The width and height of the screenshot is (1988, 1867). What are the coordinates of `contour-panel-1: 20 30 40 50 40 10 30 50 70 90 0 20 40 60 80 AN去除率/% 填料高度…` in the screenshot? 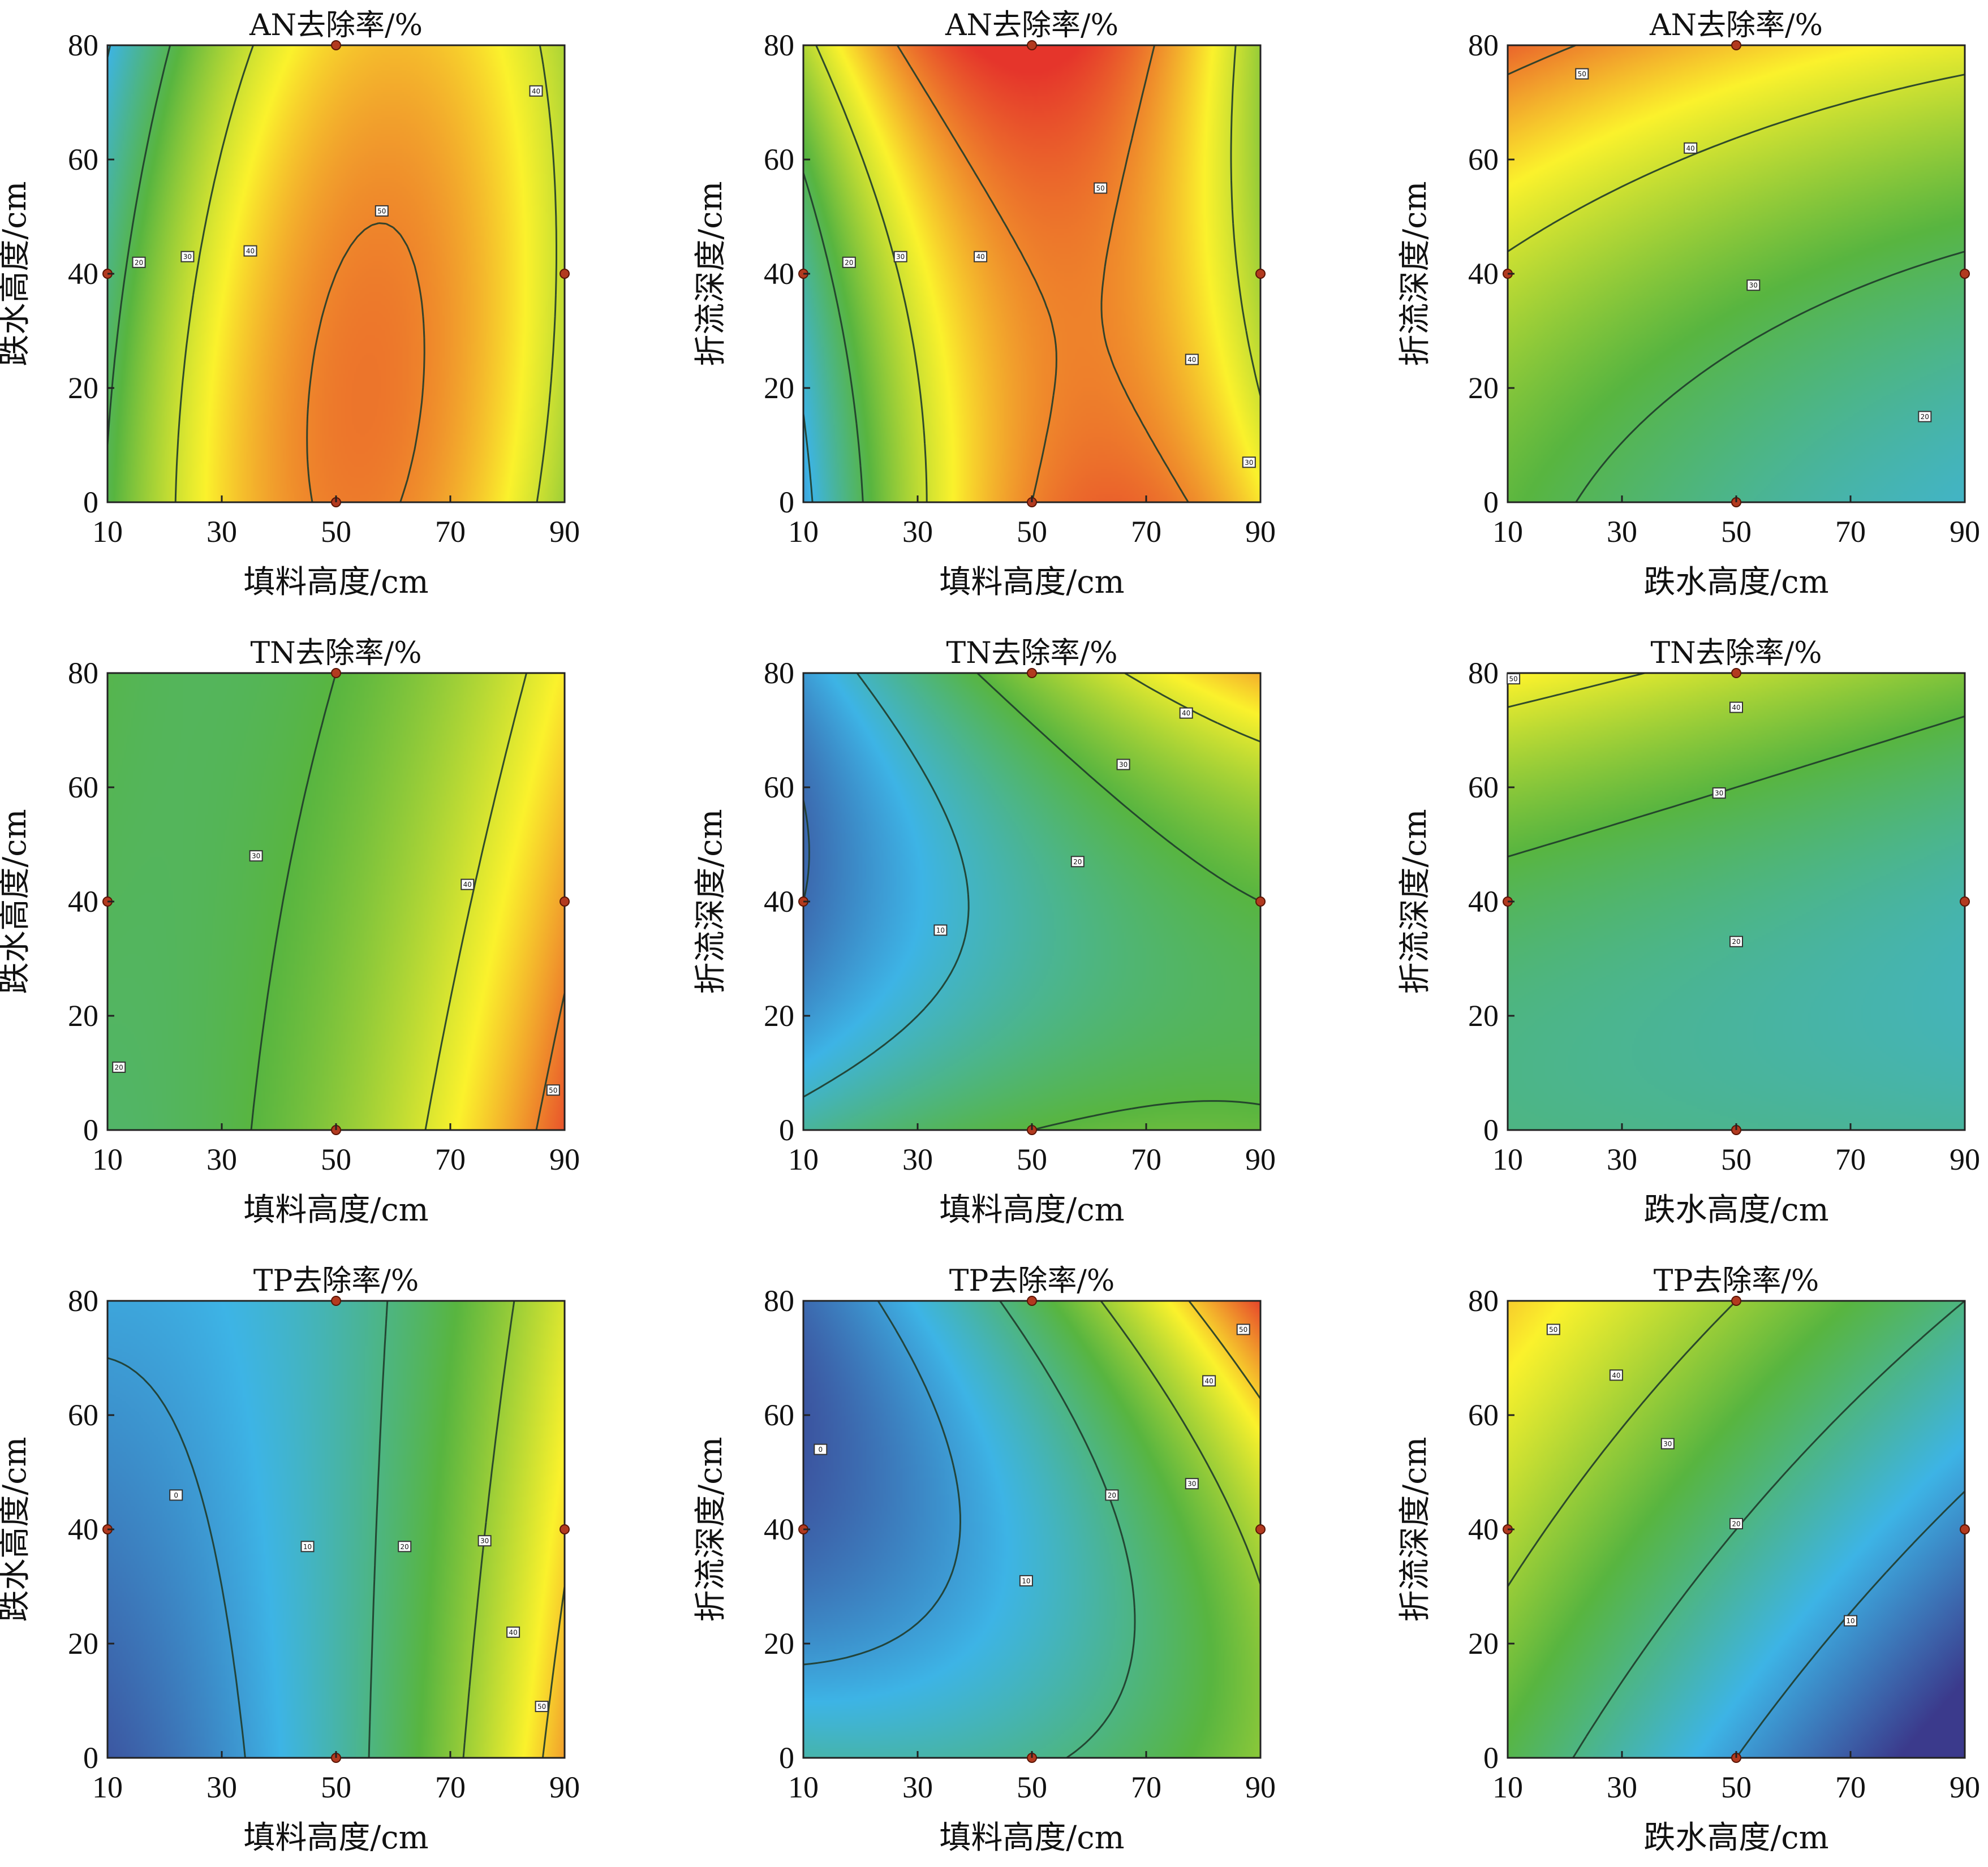 It's located at (290, 305).